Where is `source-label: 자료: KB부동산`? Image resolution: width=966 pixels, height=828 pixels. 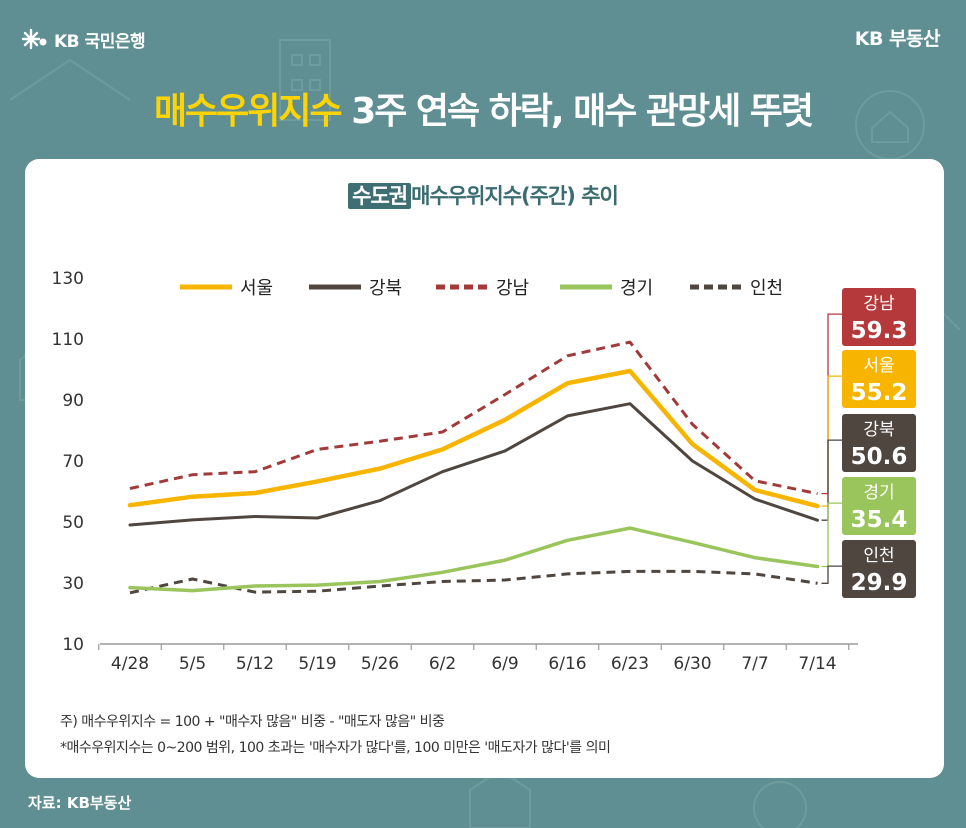 source-label: 자료: KB부동산 is located at coordinates (80, 803).